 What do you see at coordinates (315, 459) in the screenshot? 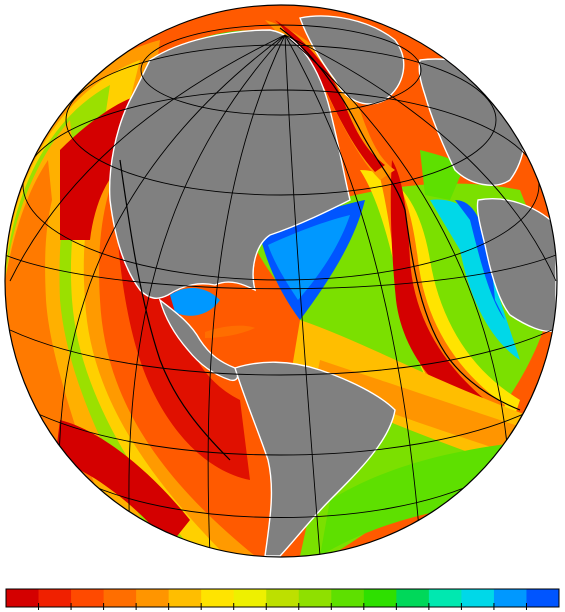
I see `south-america` at bounding box center [315, 459].